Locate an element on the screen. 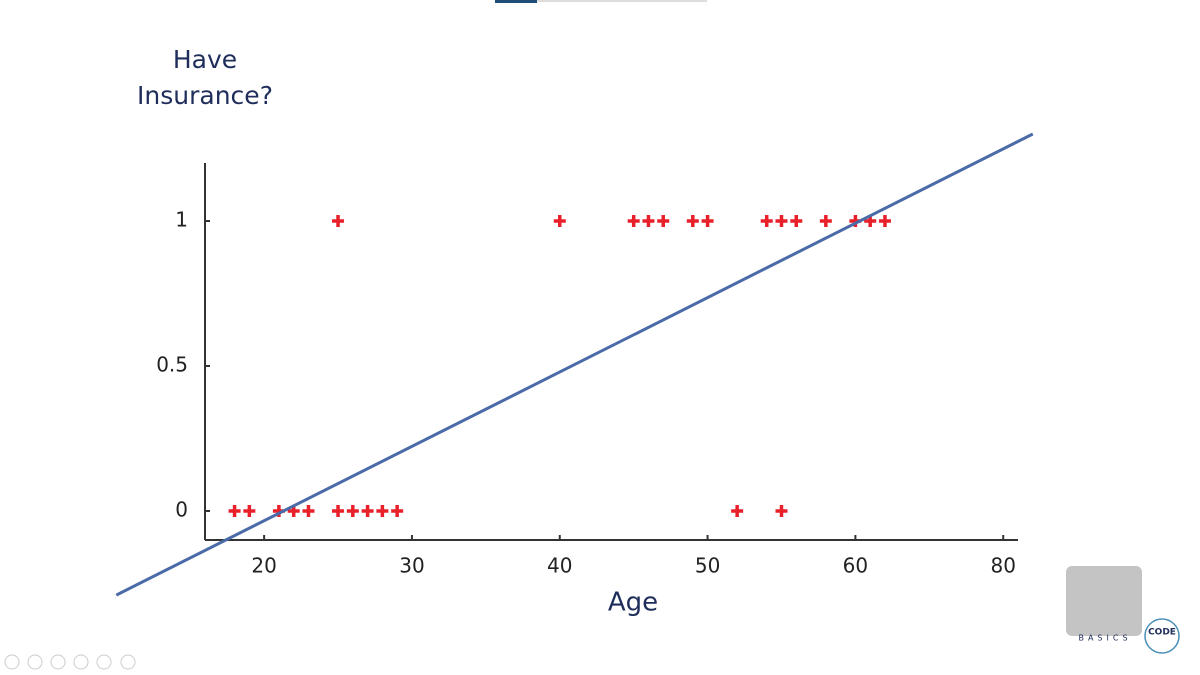 Image resolution: width=1200 pixels, height=675 pixels. x-tick-label: 40 is located at coordinates (559, 566).